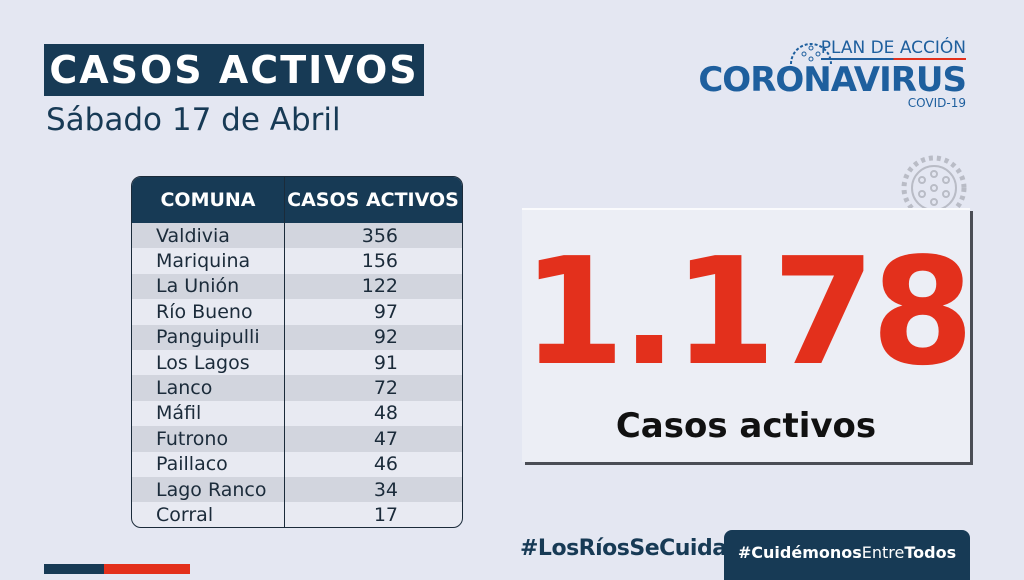  I want to click on casos-cell: 356, so click(379, 235).